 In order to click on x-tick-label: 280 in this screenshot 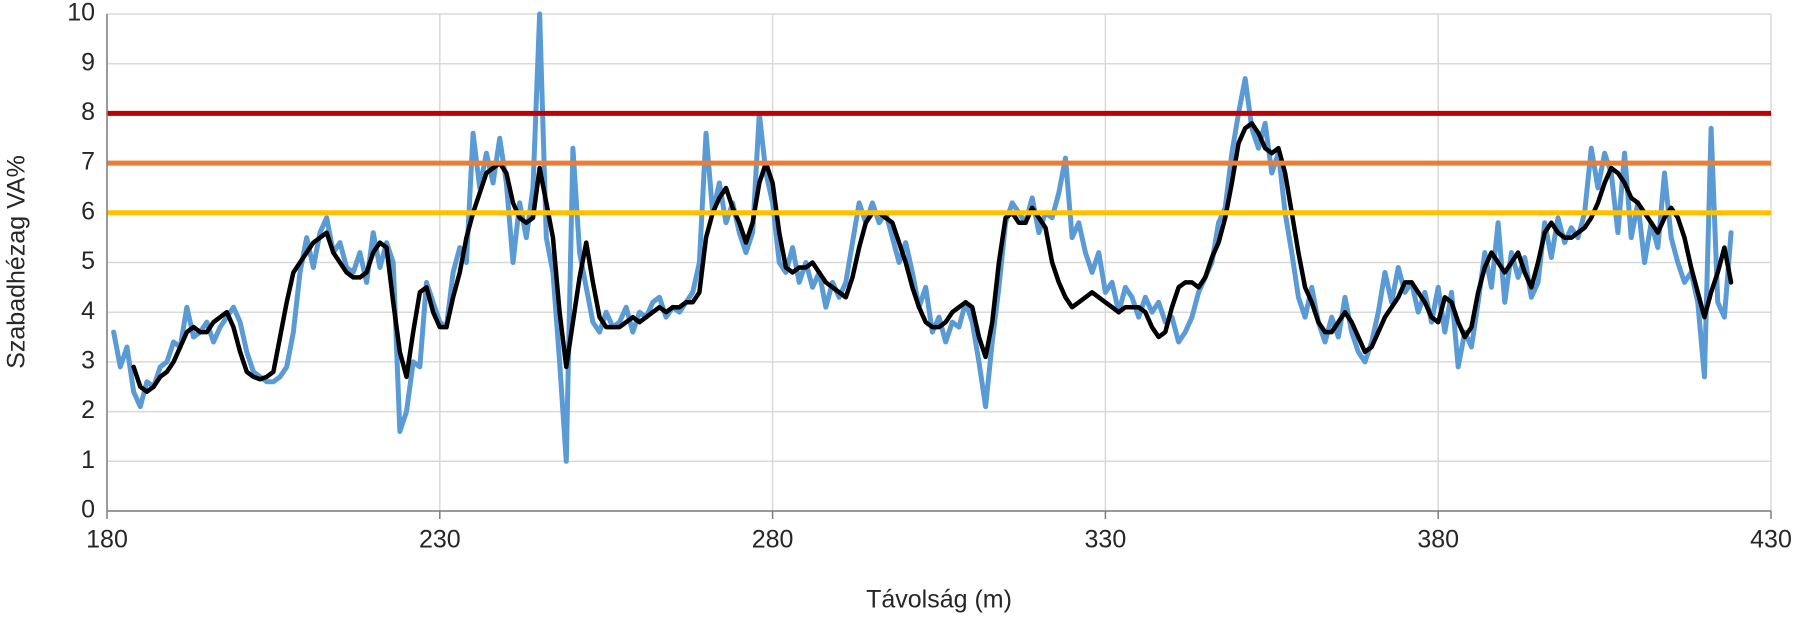, I will do `click(773, 540)`.